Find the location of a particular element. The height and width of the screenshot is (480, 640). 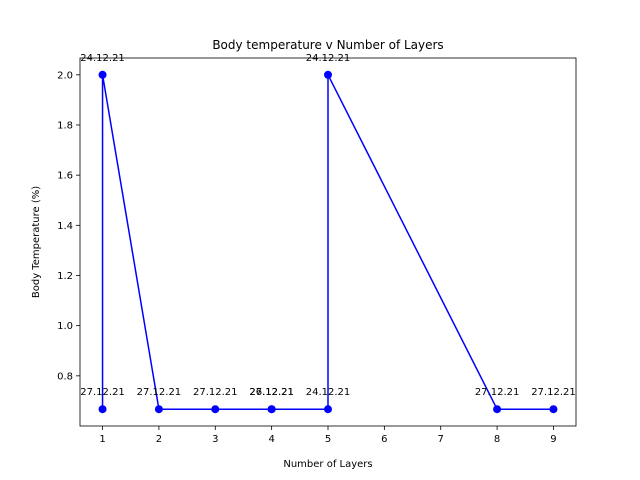

y-tick-label: 1.4 is located at coordinates (65, 226).